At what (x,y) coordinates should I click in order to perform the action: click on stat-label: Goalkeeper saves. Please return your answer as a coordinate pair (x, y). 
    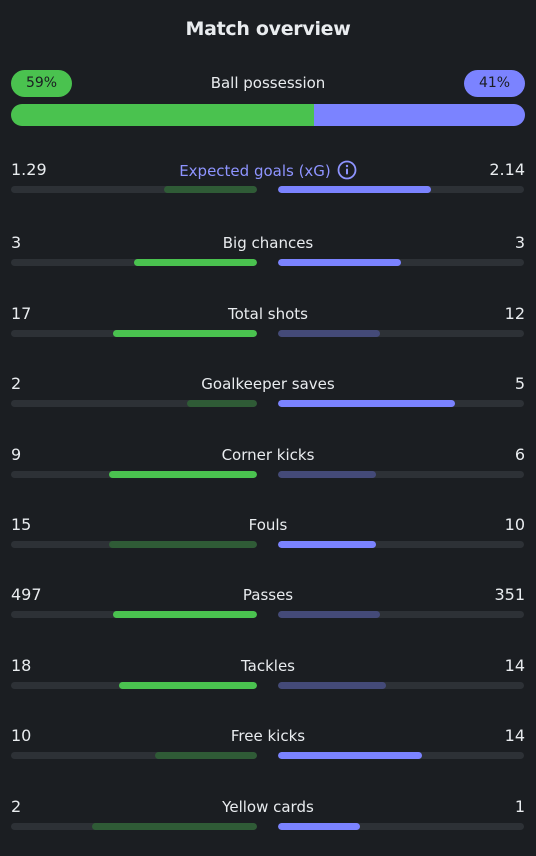
    Looking at the image, I should click on (268, 384).